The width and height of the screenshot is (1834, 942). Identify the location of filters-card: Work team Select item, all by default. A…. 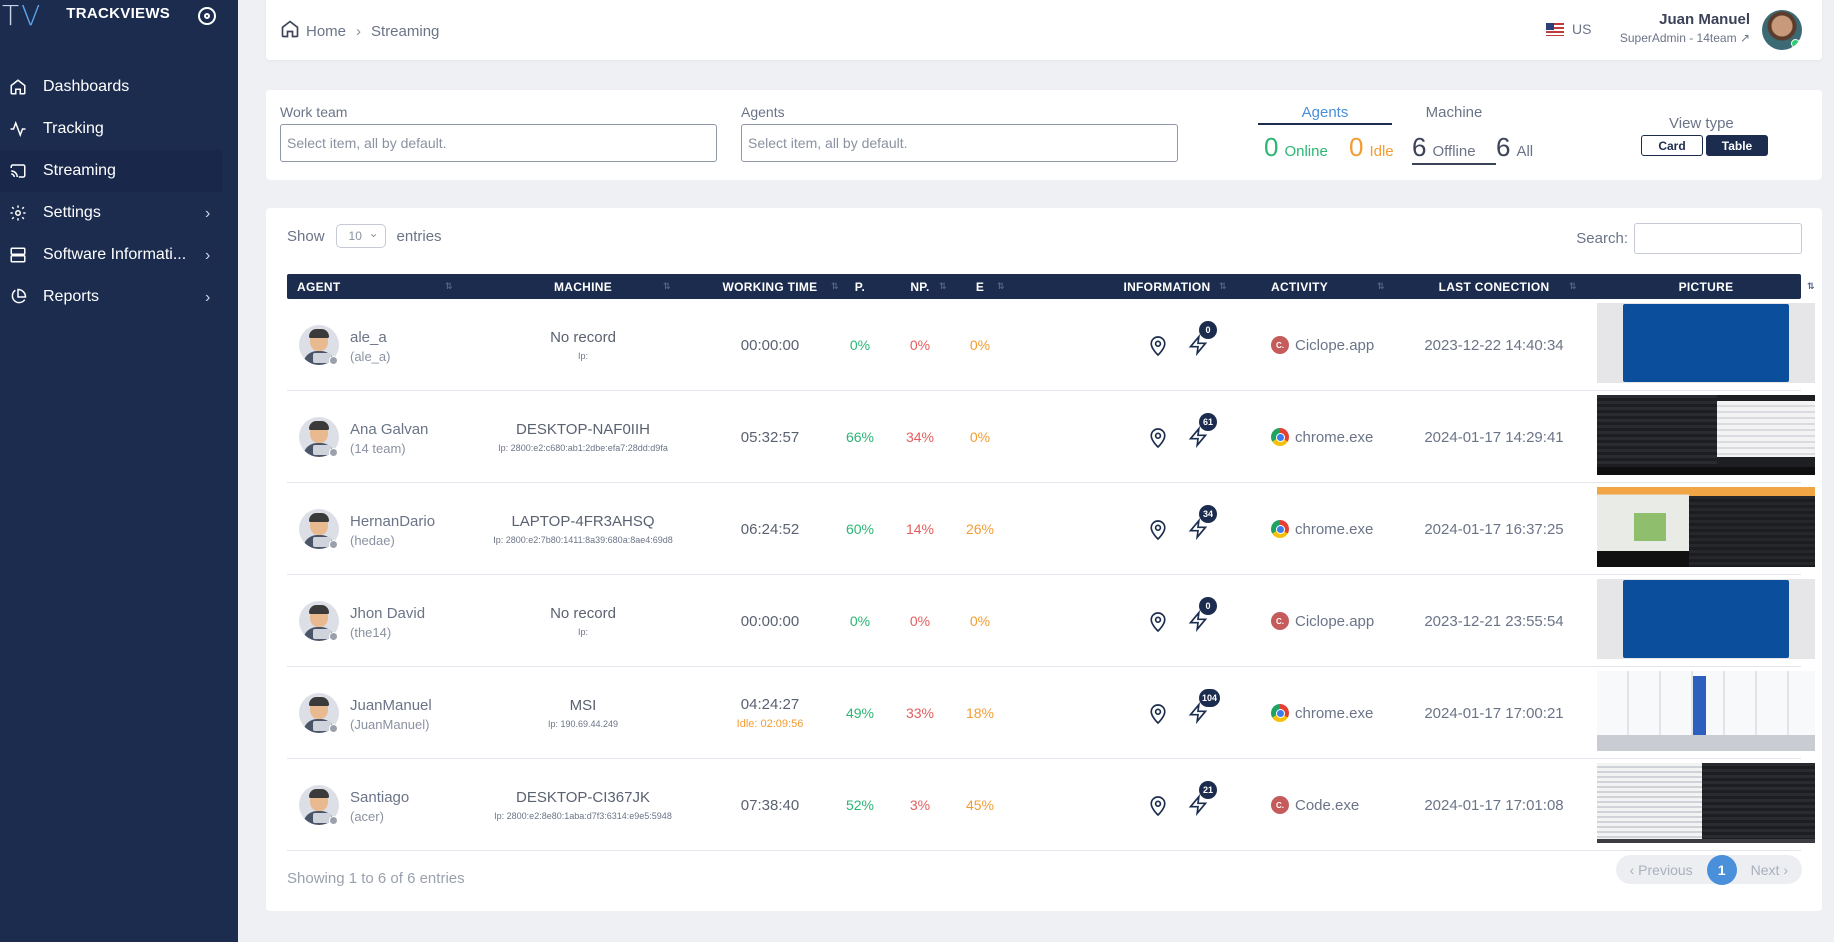
(1044, 135).